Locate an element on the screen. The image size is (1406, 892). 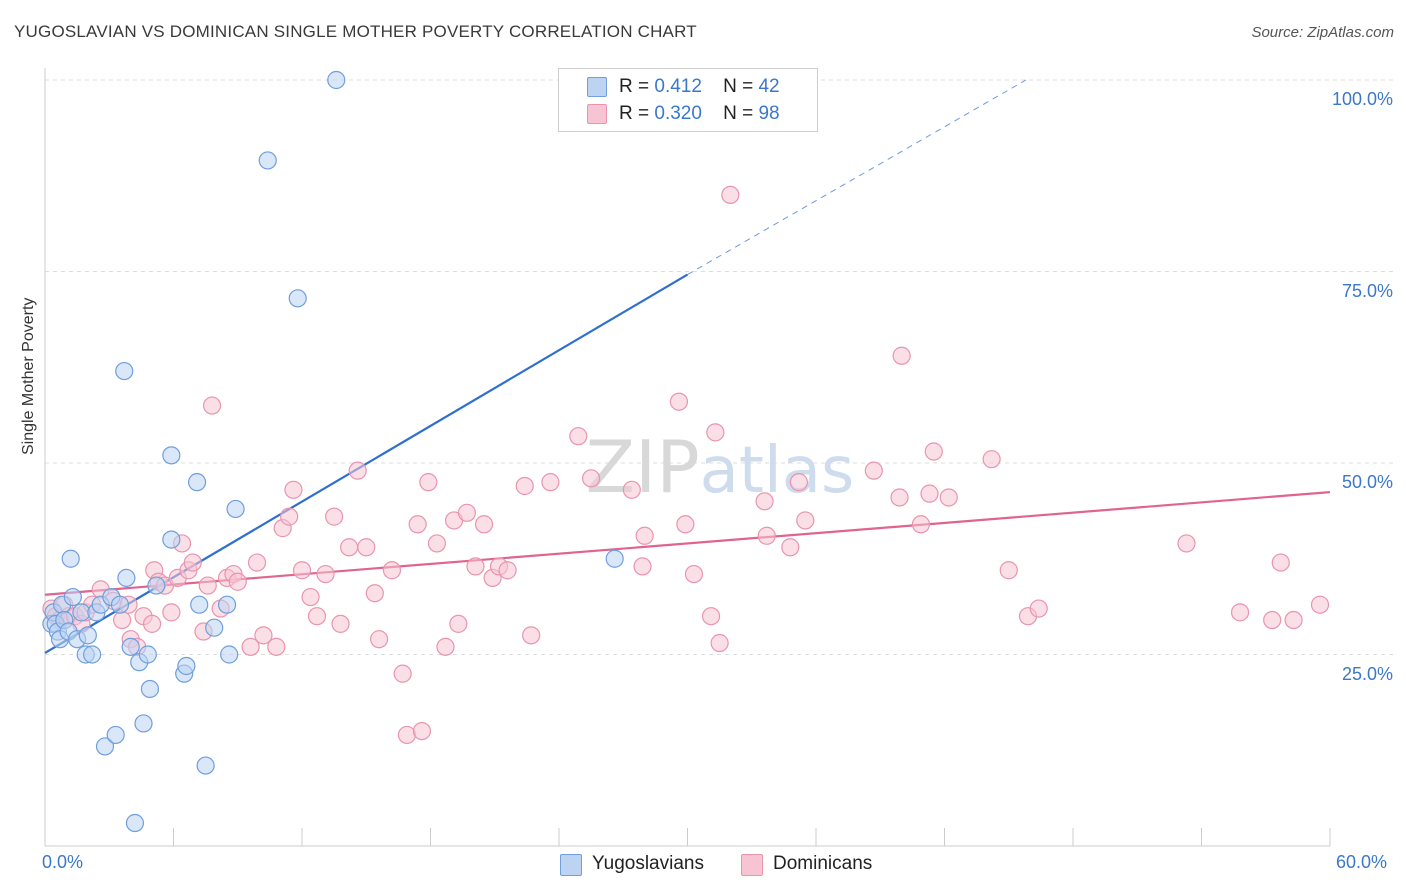
legend-n-value: 98 is located at coordinates (769, 113).